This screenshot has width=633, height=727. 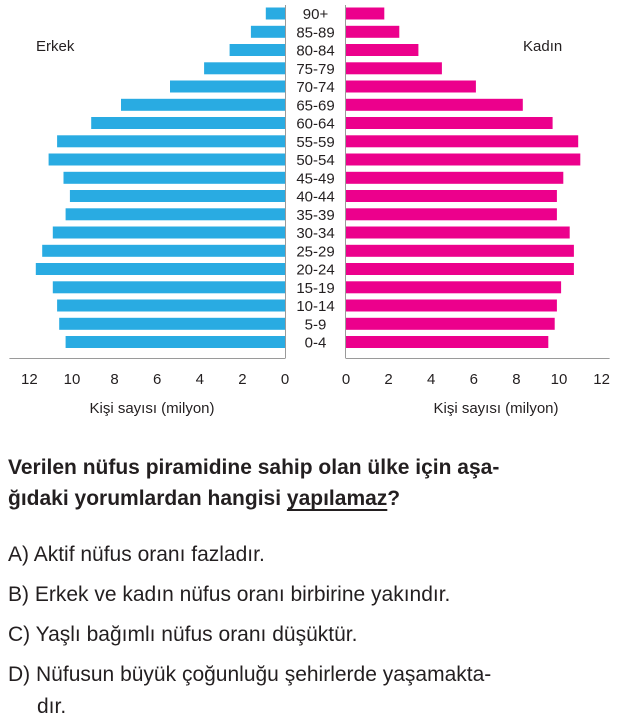 What do you see at coordinates (18, 554) in the screenshot?
I see `option-a-letter: A)` at bounding box center [18, 554].